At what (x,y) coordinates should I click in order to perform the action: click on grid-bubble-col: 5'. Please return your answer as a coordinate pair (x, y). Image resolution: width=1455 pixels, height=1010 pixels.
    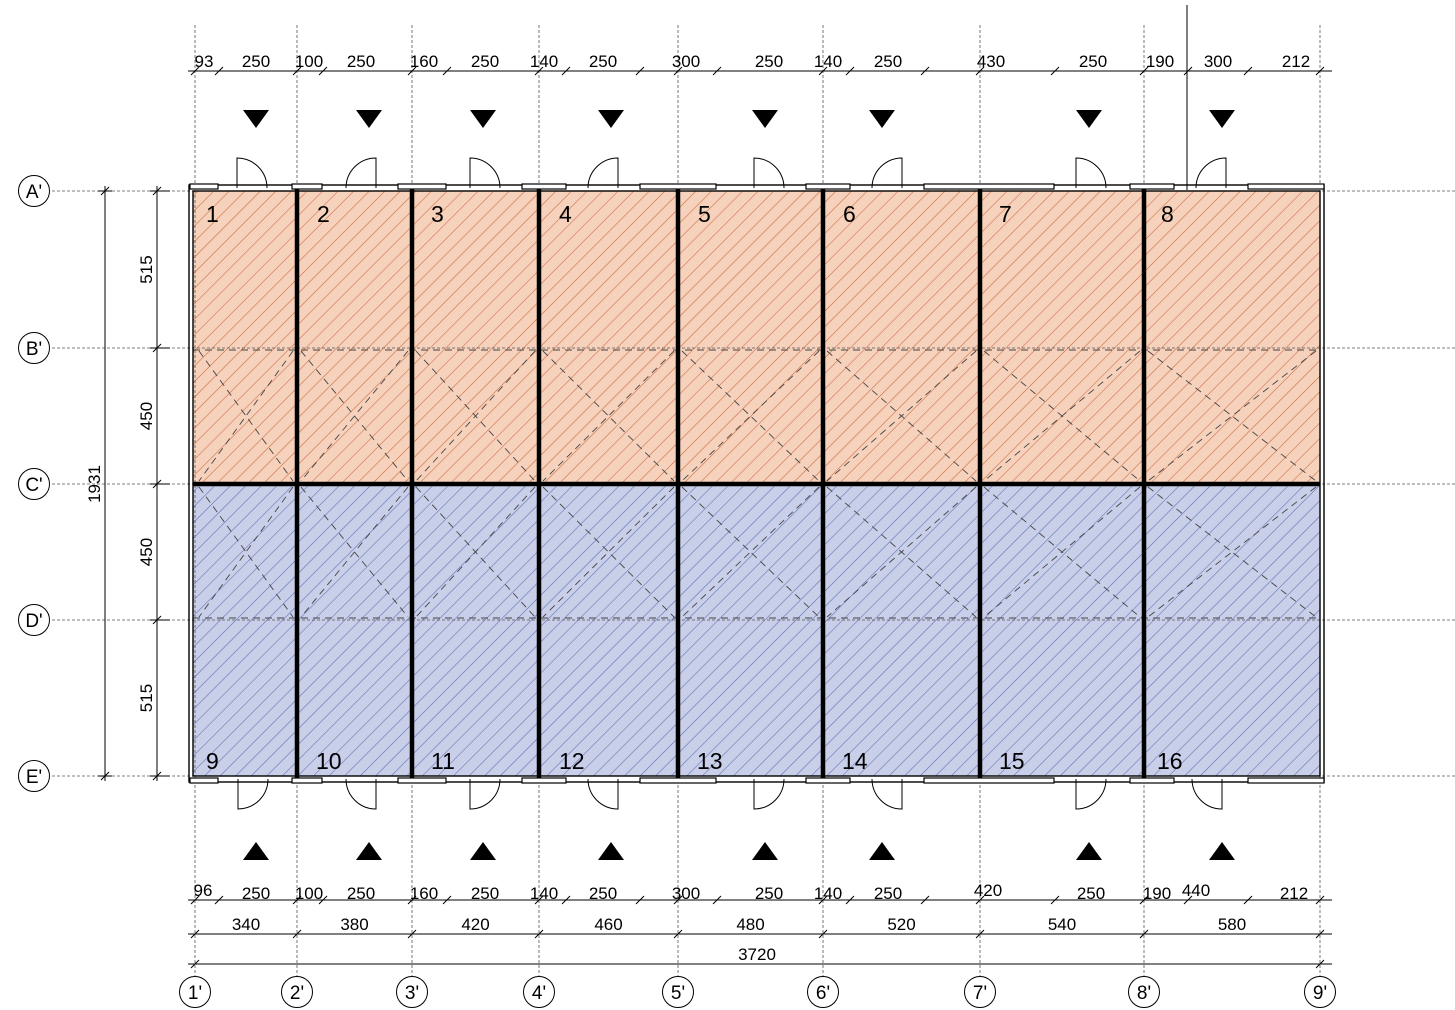
    Looking at the image, I should click on (678, 992).